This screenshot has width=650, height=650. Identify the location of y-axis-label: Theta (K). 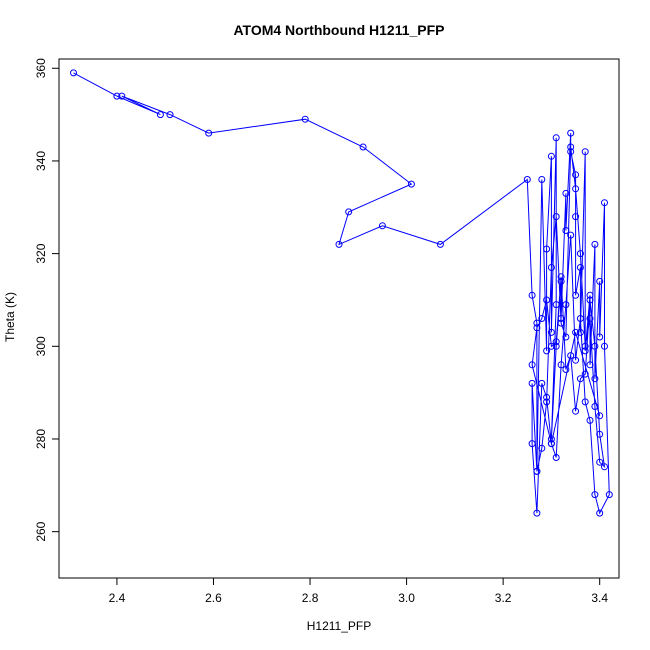
(10, 317).